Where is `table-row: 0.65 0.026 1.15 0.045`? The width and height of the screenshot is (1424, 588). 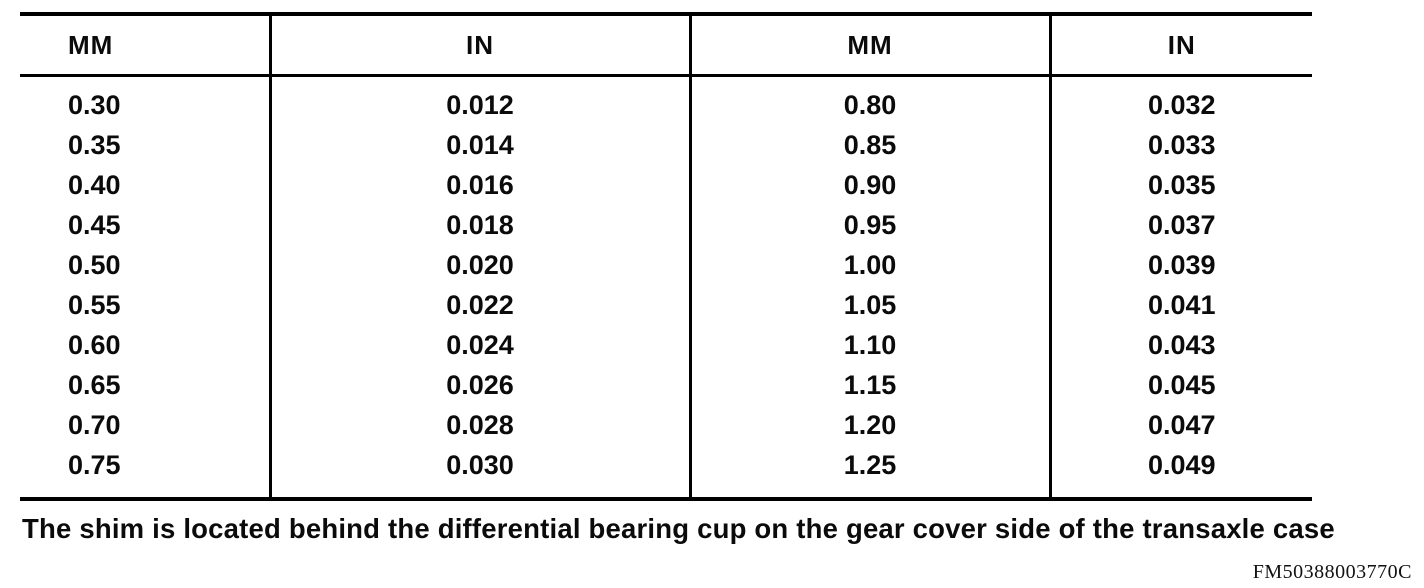
table-row: 0.65 0.026 1.15 0.045 is located at coordinates (666, 385).